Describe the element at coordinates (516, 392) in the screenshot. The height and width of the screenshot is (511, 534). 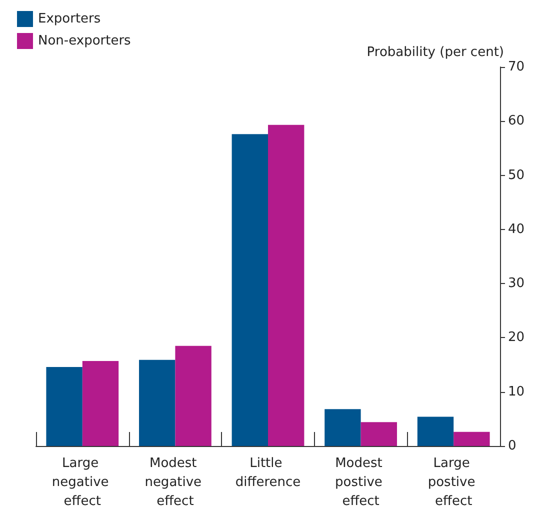
I see `y-tick-label: 10` at that location.